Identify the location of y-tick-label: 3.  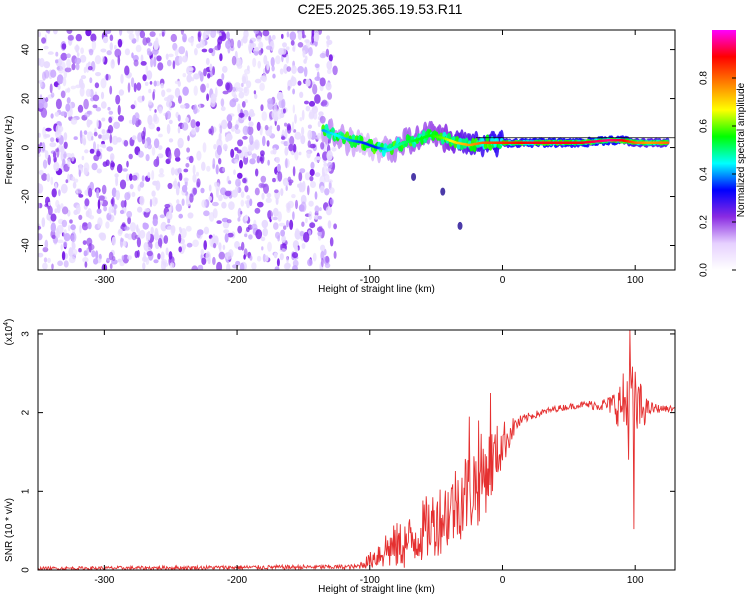
(26, 334).